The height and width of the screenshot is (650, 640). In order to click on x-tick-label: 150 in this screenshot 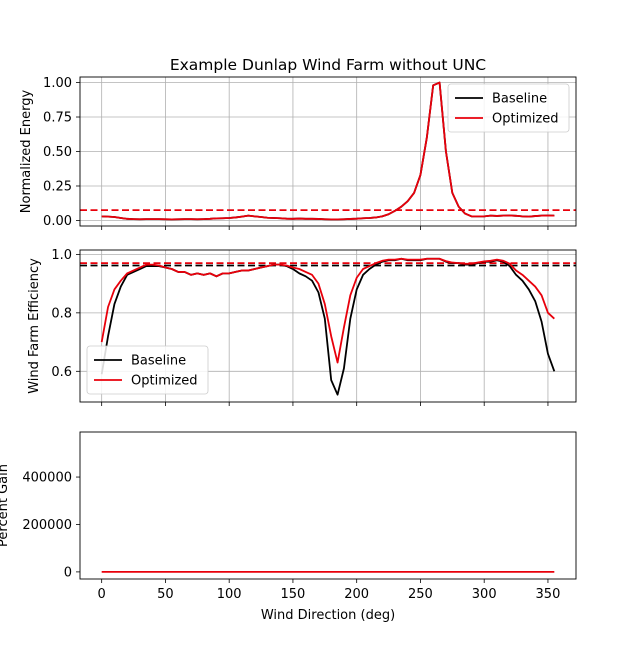, I will do `click(293, 594)`.